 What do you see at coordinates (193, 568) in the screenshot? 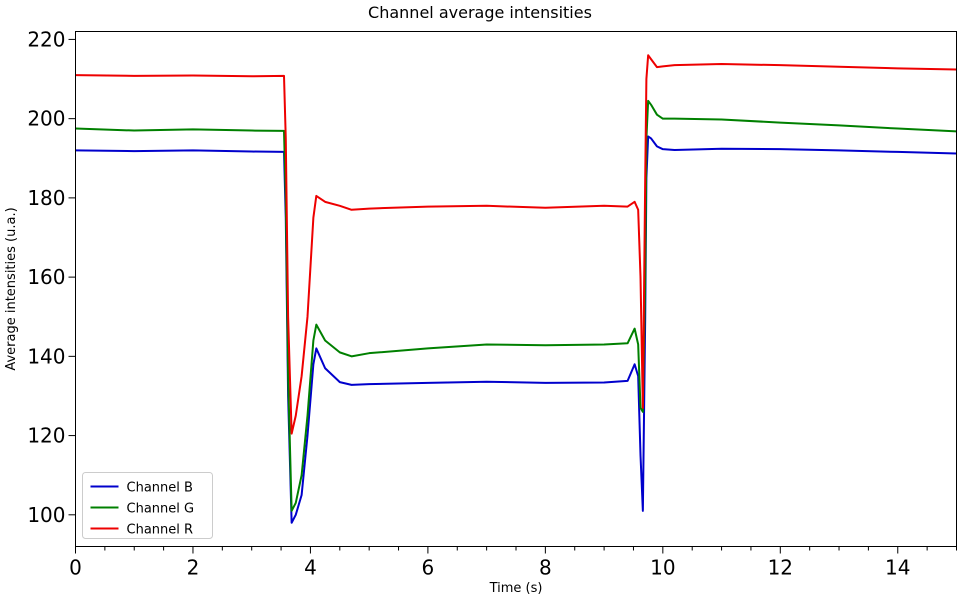
I see `x-tick-label: 2` at bounding box center [193, 568].